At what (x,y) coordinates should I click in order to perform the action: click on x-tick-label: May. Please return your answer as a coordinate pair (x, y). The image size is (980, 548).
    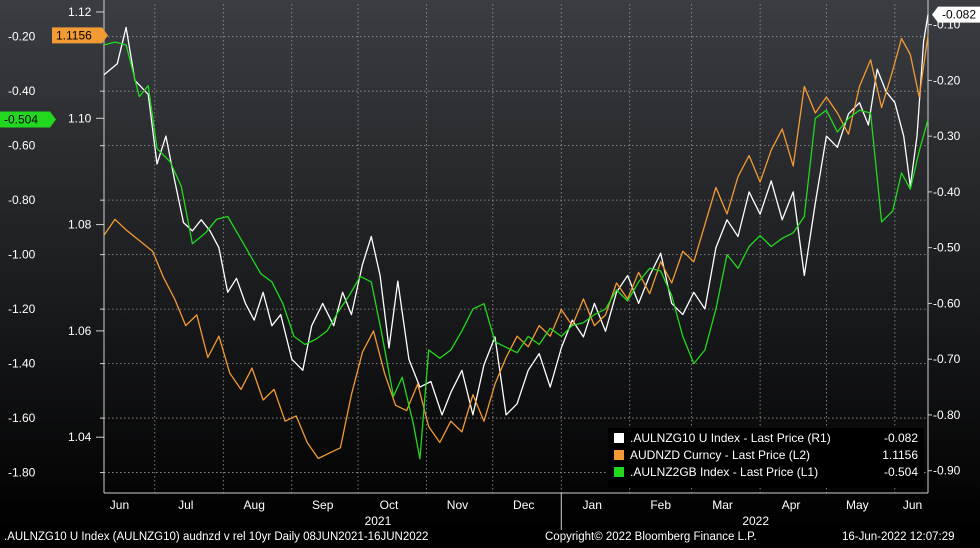
    Looking at the image, I should click on (857, 505).